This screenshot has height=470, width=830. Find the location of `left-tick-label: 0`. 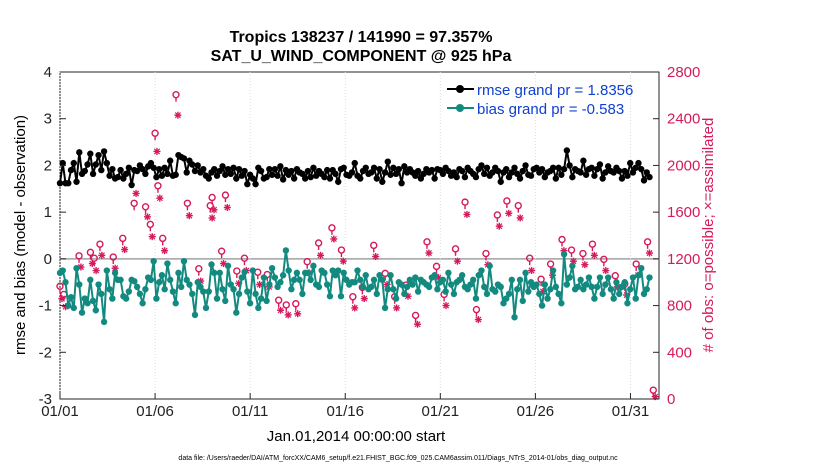

left-tick-label: 0 is located at coordinates (48, 259).